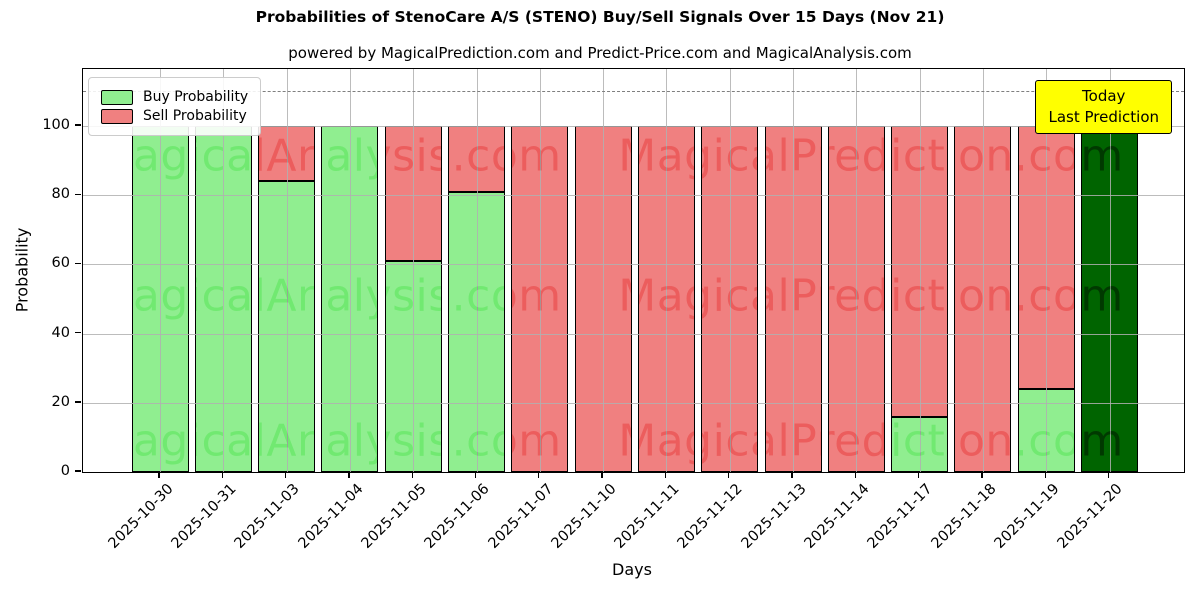  I want to click on y-tick-label-40: 40, so click(60, 332).